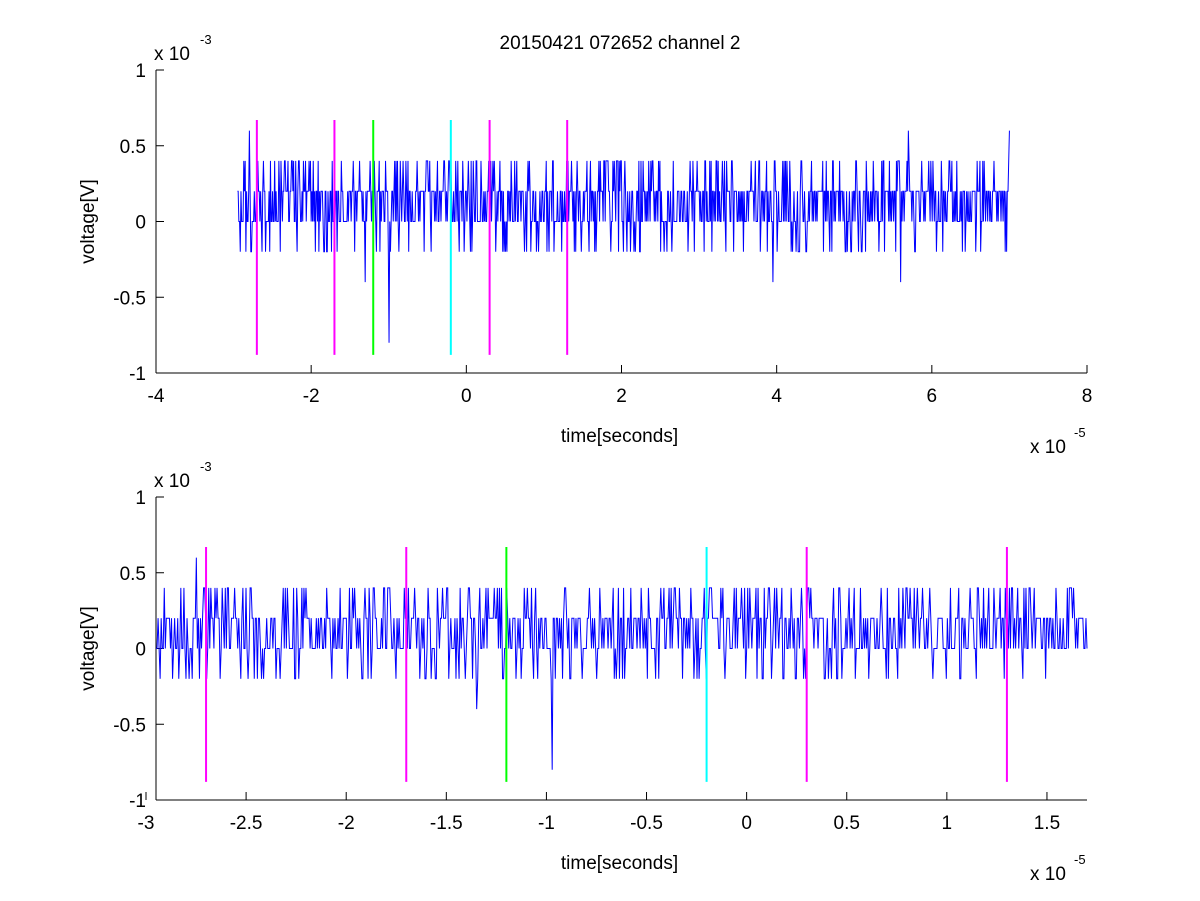 The image size is (1200, 901). Describe the element at coordinates (847, 823) in the screenshot. I see `x-tick-label: 0.5` at that location.